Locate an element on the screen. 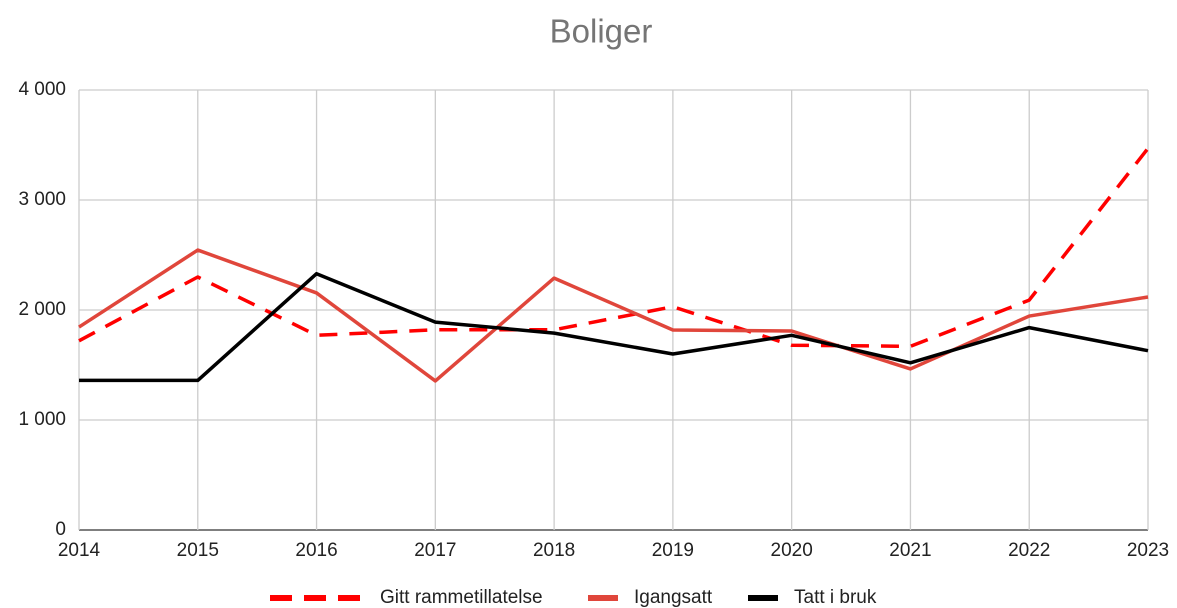  legend-label: Tatt i bruk is located at coordinates (835, 597).